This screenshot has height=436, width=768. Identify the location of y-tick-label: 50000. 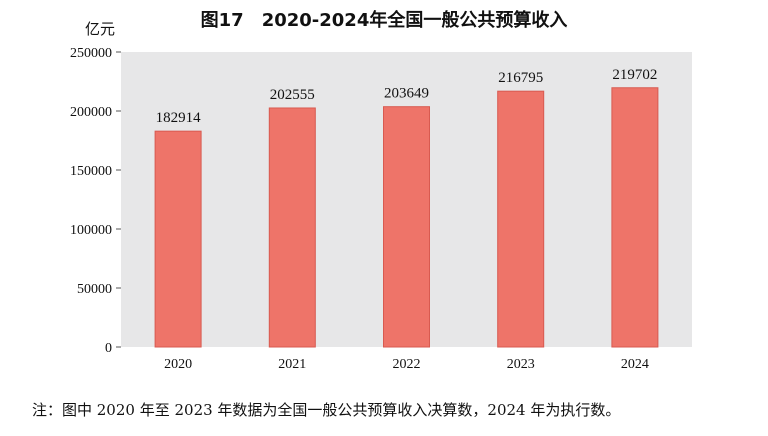
(94, 289).